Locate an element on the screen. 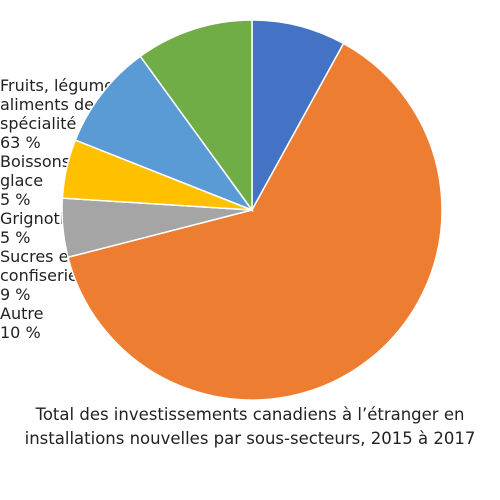  value-label: 63 % is located at coordinates (20, 142).